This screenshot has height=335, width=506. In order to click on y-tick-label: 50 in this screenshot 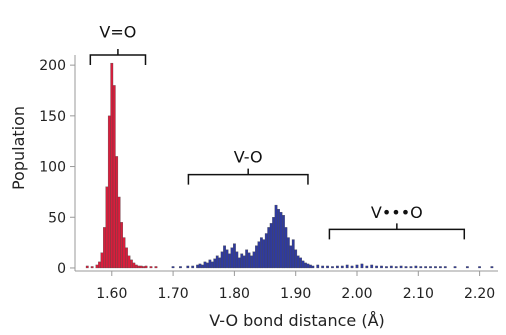, I will do `click(57, 218)`.